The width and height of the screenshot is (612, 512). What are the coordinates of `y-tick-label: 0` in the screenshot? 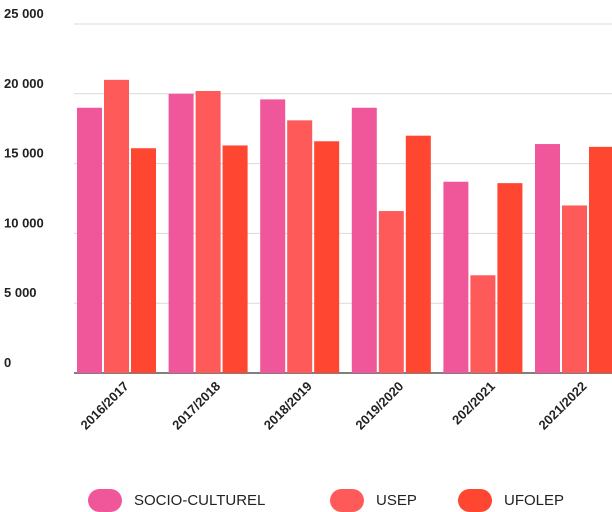 It's located at (7, 362).